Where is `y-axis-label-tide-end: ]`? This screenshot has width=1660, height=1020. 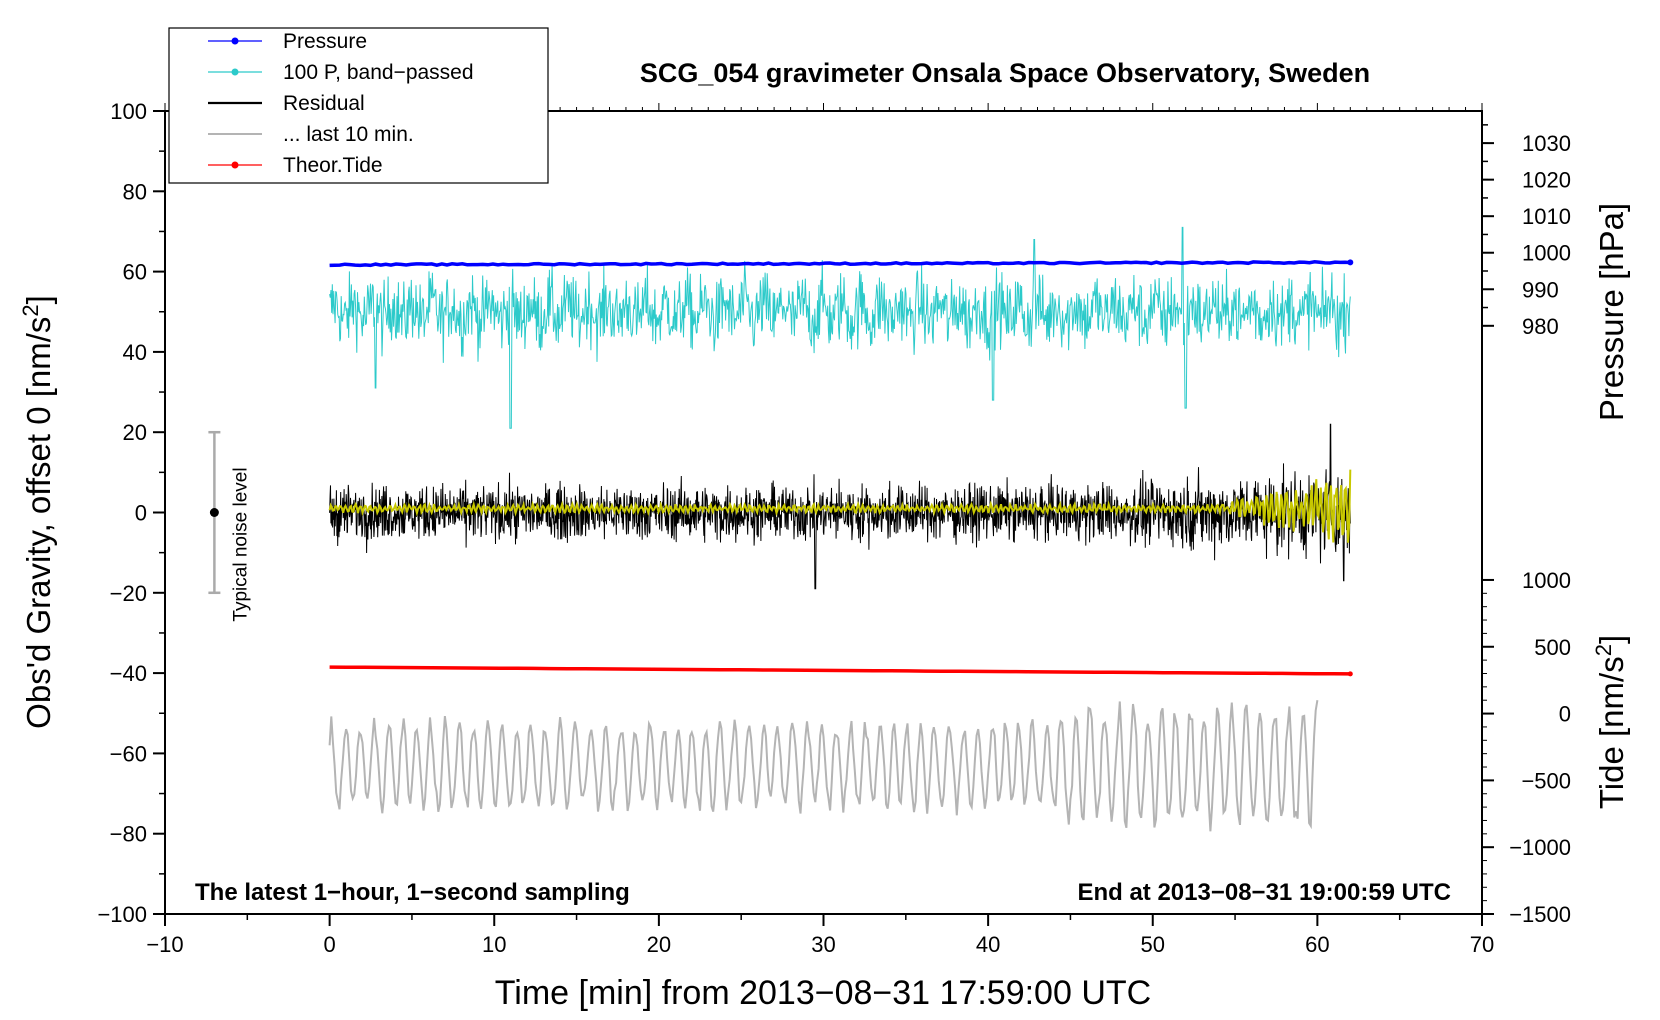
y-axis-label-tide-end: ] is located at coordinates (1611, 639).